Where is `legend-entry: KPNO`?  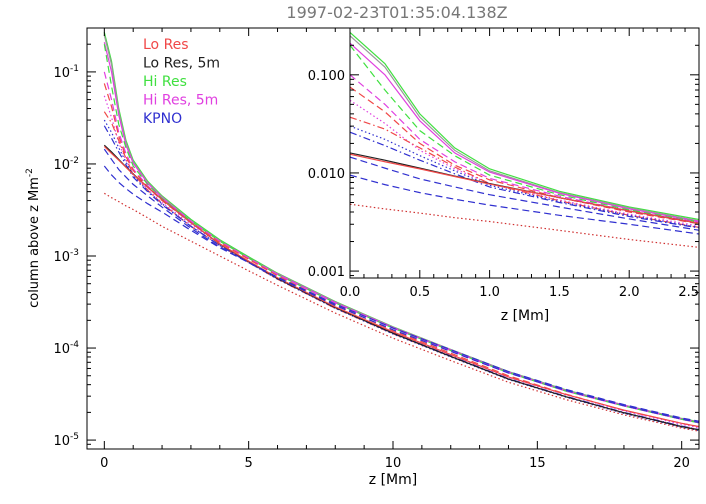 legend-entry: KPNO is located at coordinates (162, 119).